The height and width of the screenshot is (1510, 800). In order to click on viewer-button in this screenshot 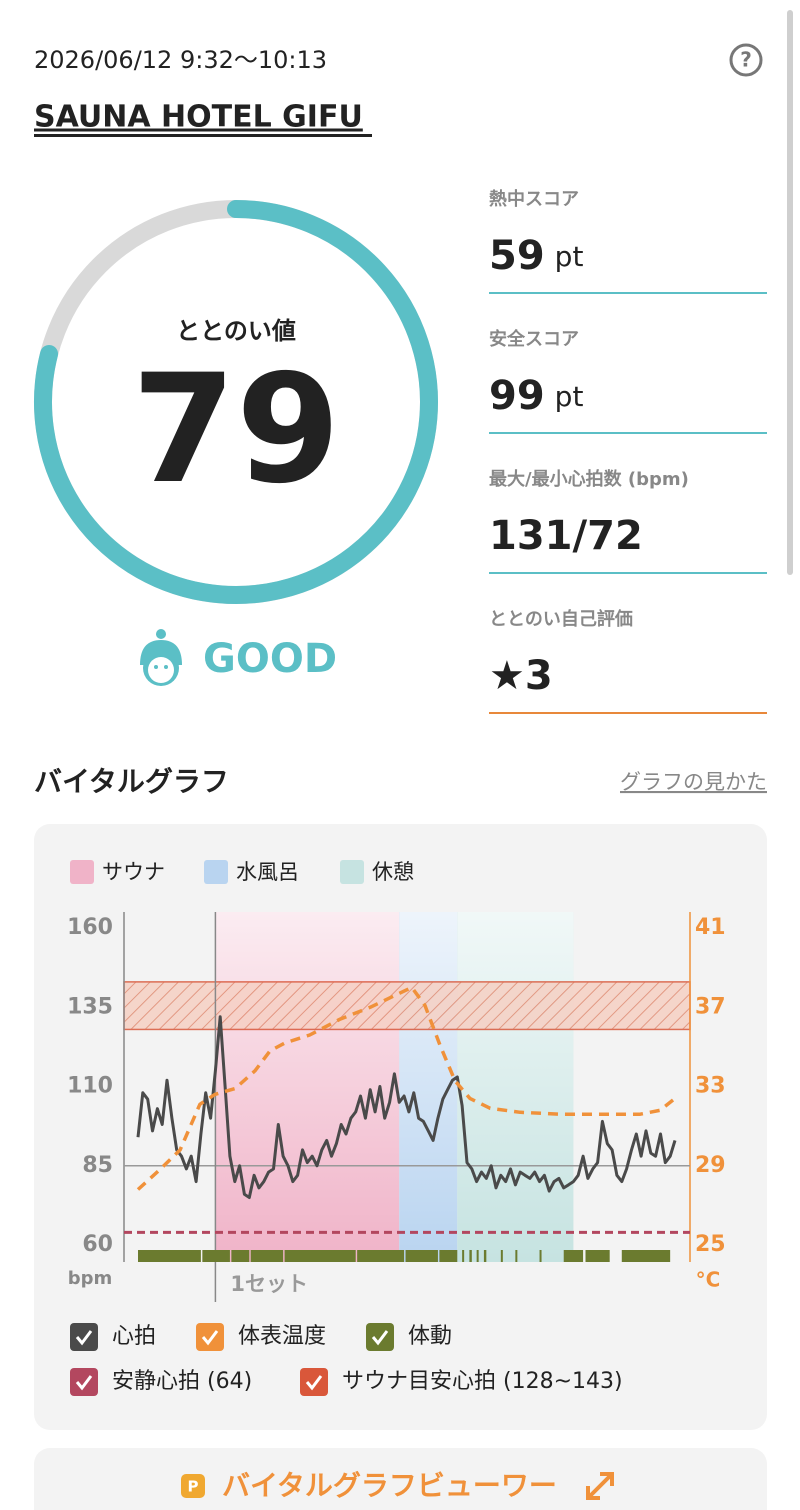, I will do `click(400, 1479)`.